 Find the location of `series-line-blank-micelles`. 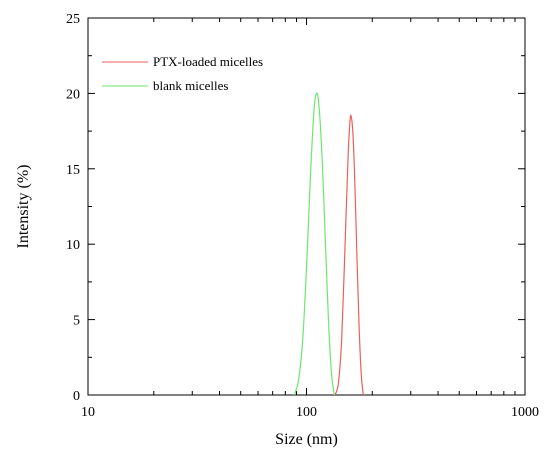

series-line-blank-micelles is located at coordinates (314, 244).